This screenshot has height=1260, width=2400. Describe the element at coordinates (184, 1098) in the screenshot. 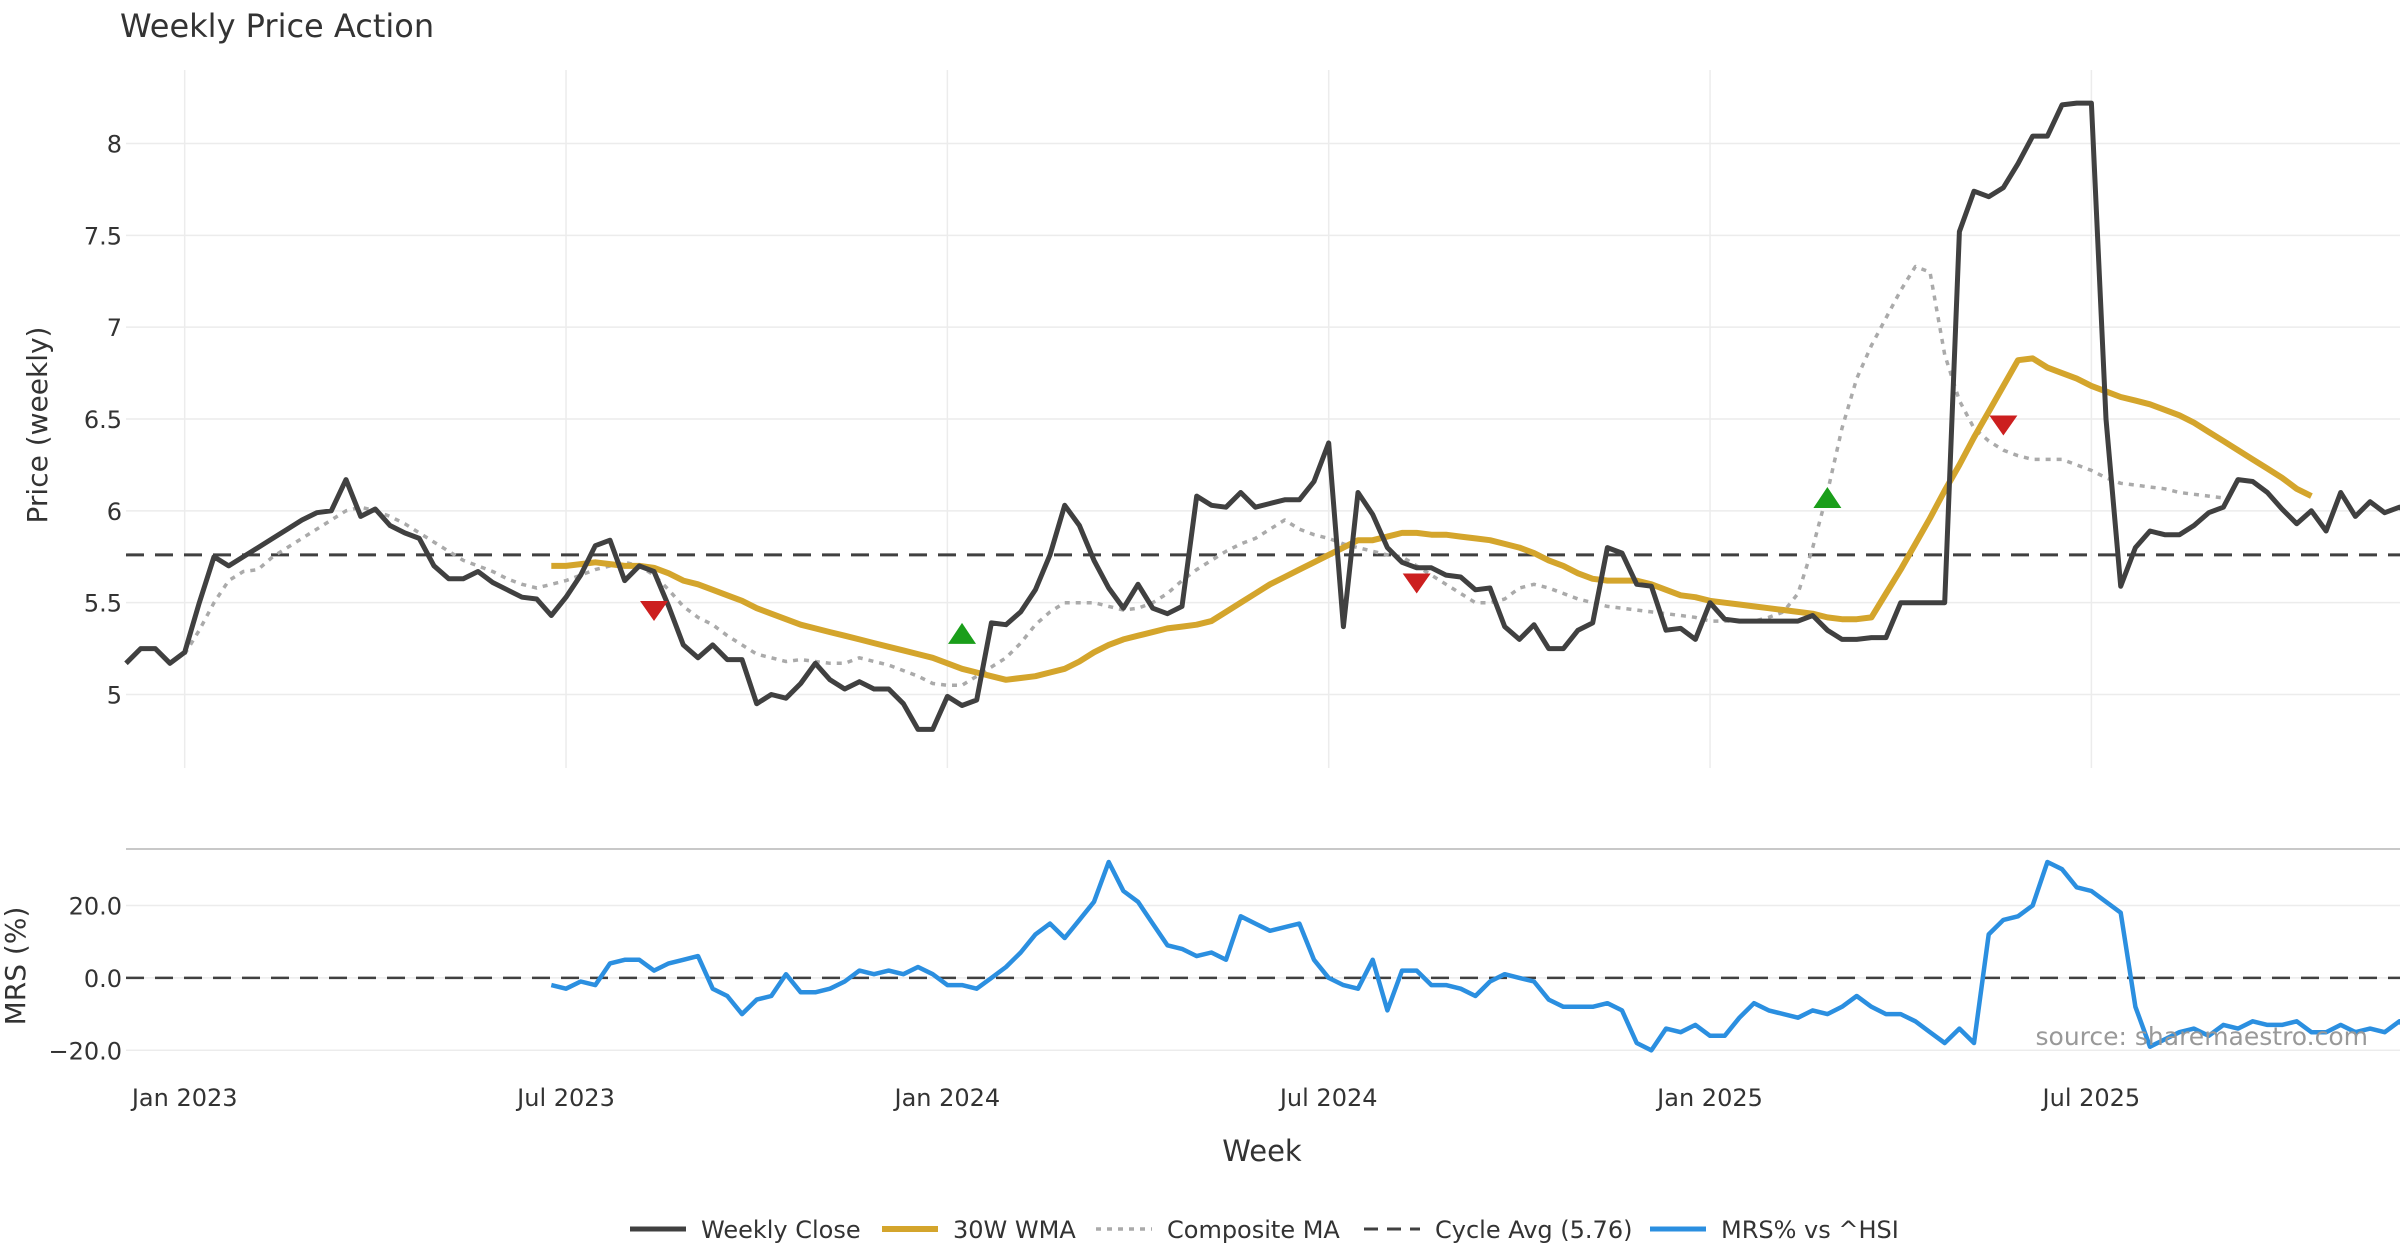

I see `x-tick-label: Jan 2023` at that location.